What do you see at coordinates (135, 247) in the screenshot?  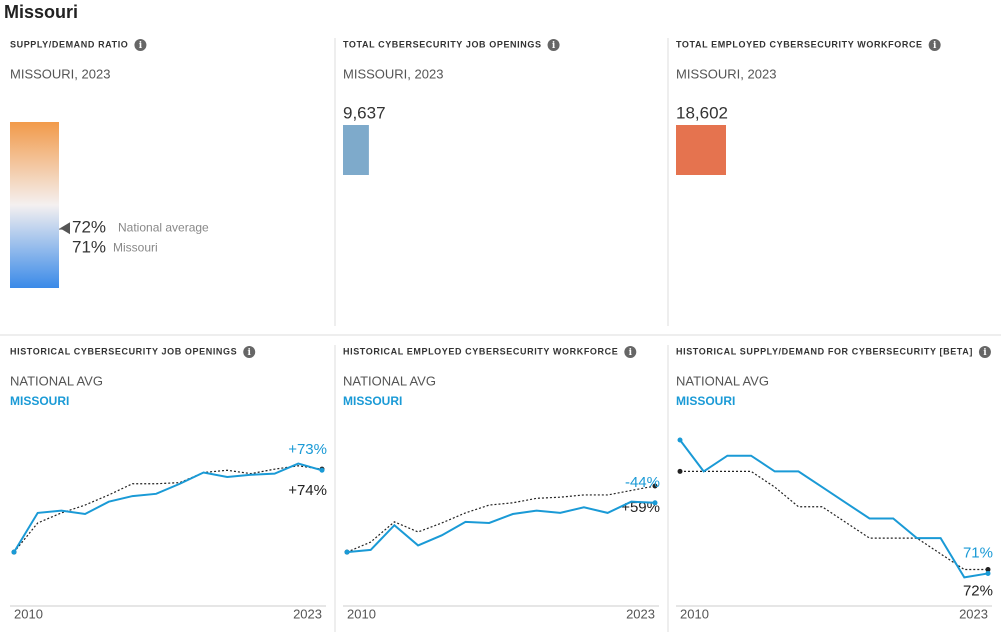 I see `marker-label: Missouri` at bounding box center [135, 247].